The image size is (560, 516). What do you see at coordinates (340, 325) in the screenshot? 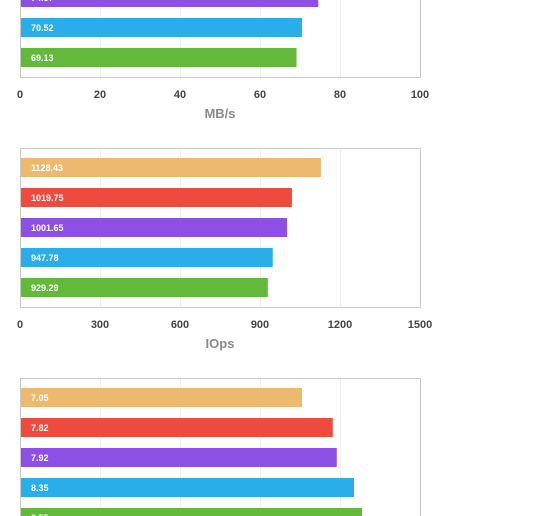
I see `x-tick-label: 1200` at bounding box center [340, 325].